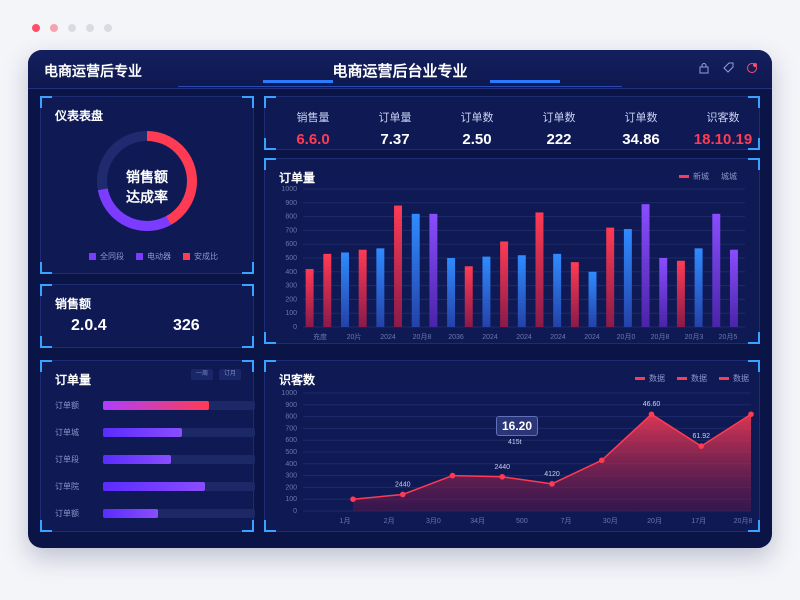 The image size is (800, 600). I want to click on kpi-item: 识客数 18.10.19, so click(723, 128).